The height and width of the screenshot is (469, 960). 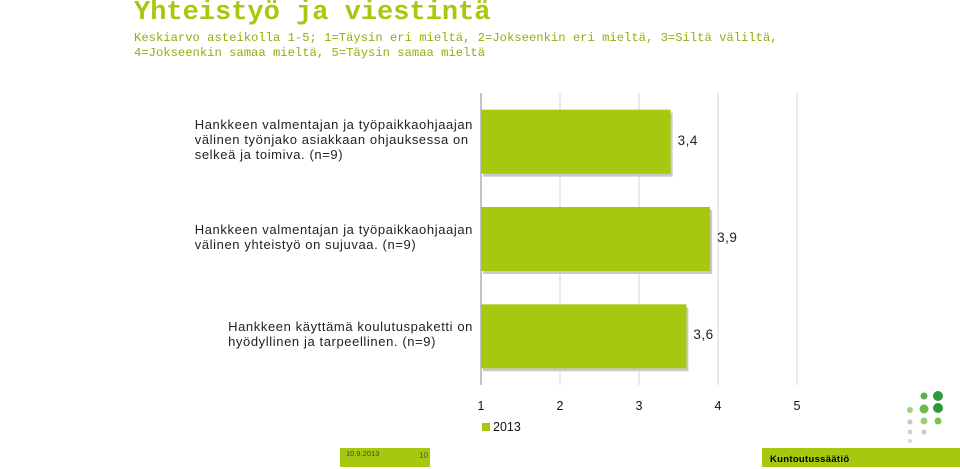 What do you see at coordinates (727, 237) in the screenshot?
I see `data-label-2: 3,9` at bounding box center [727, 237].